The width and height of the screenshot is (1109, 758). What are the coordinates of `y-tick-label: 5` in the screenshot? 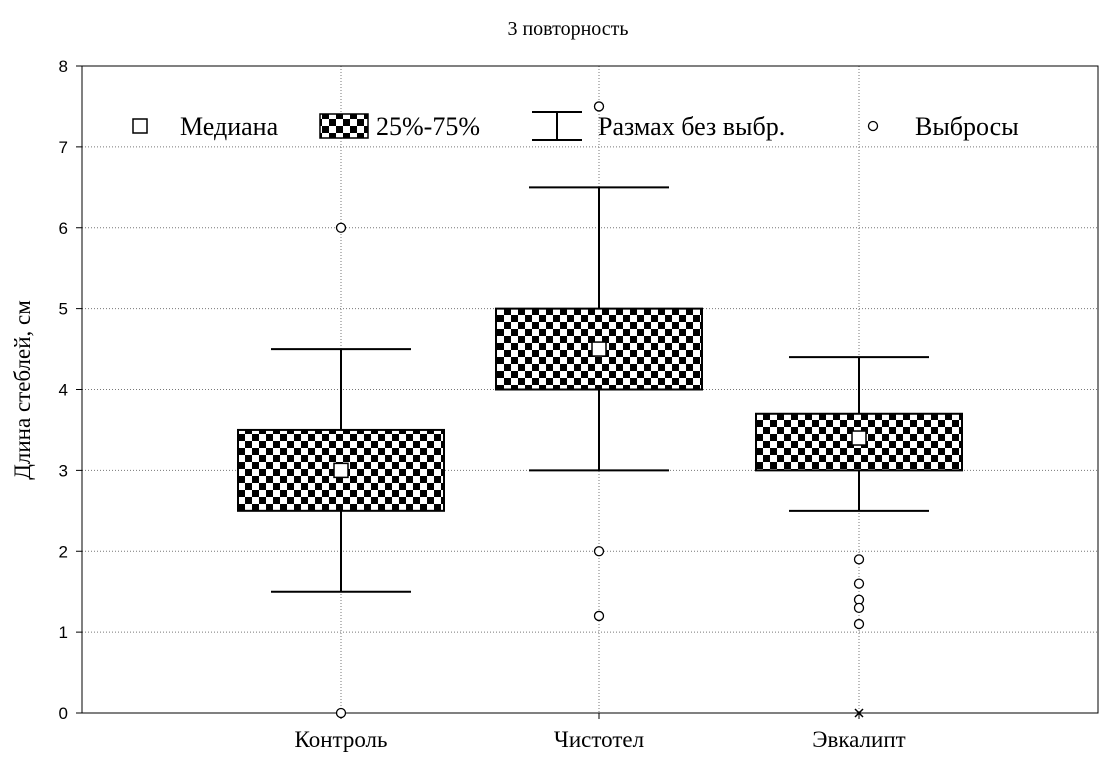 It's located at (63, 309).